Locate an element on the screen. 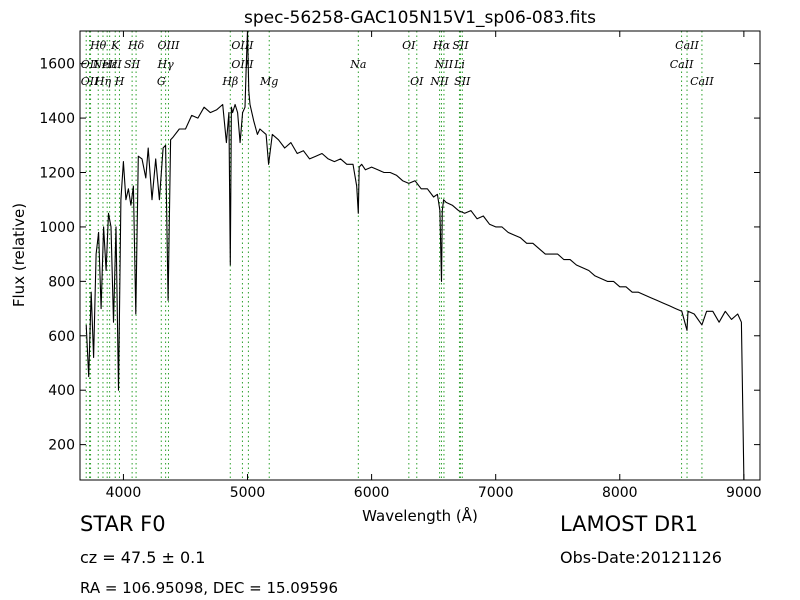 The width and height of the screenshot is (800, 600). x-tick-label: 9000 is located at coordinates (744, 493).